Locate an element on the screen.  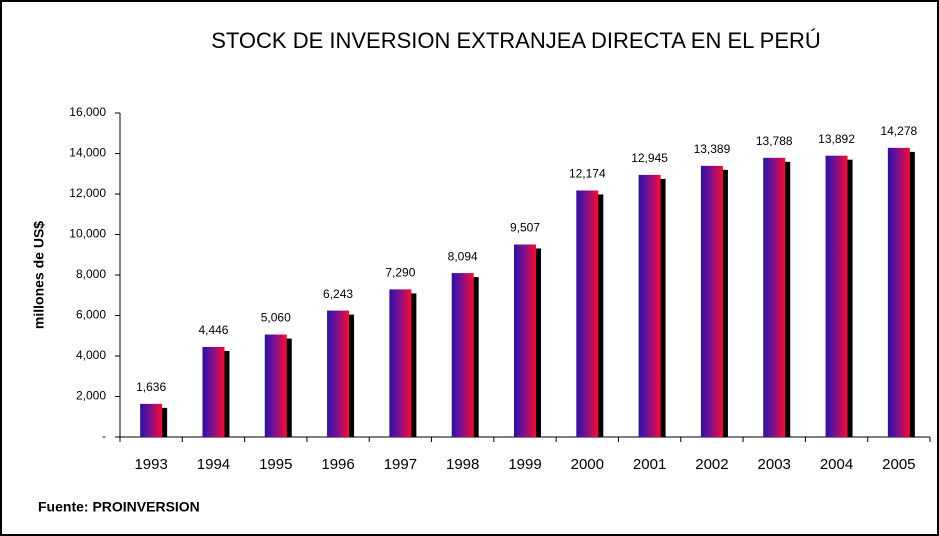
value-label: 8,094 is located at coordinates (463, 256).